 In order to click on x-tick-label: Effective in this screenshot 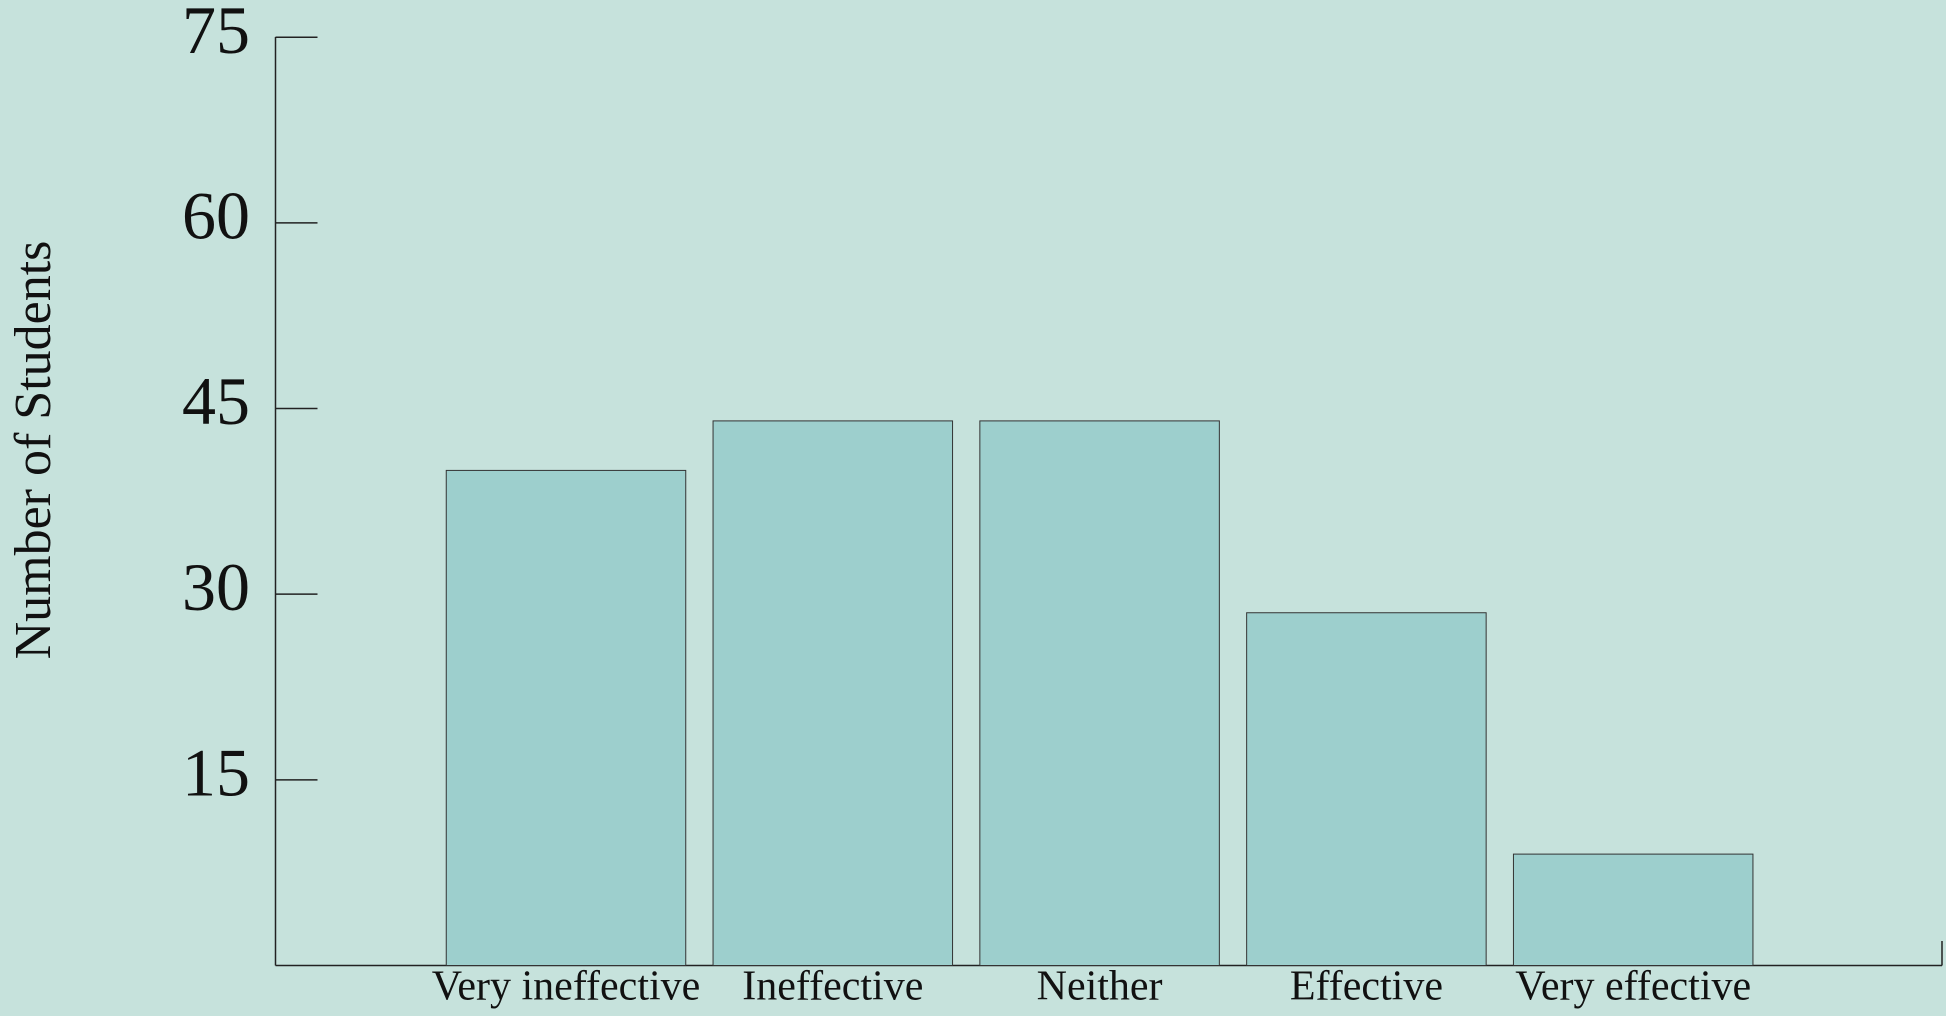, I will do `click(1366, 987)`.